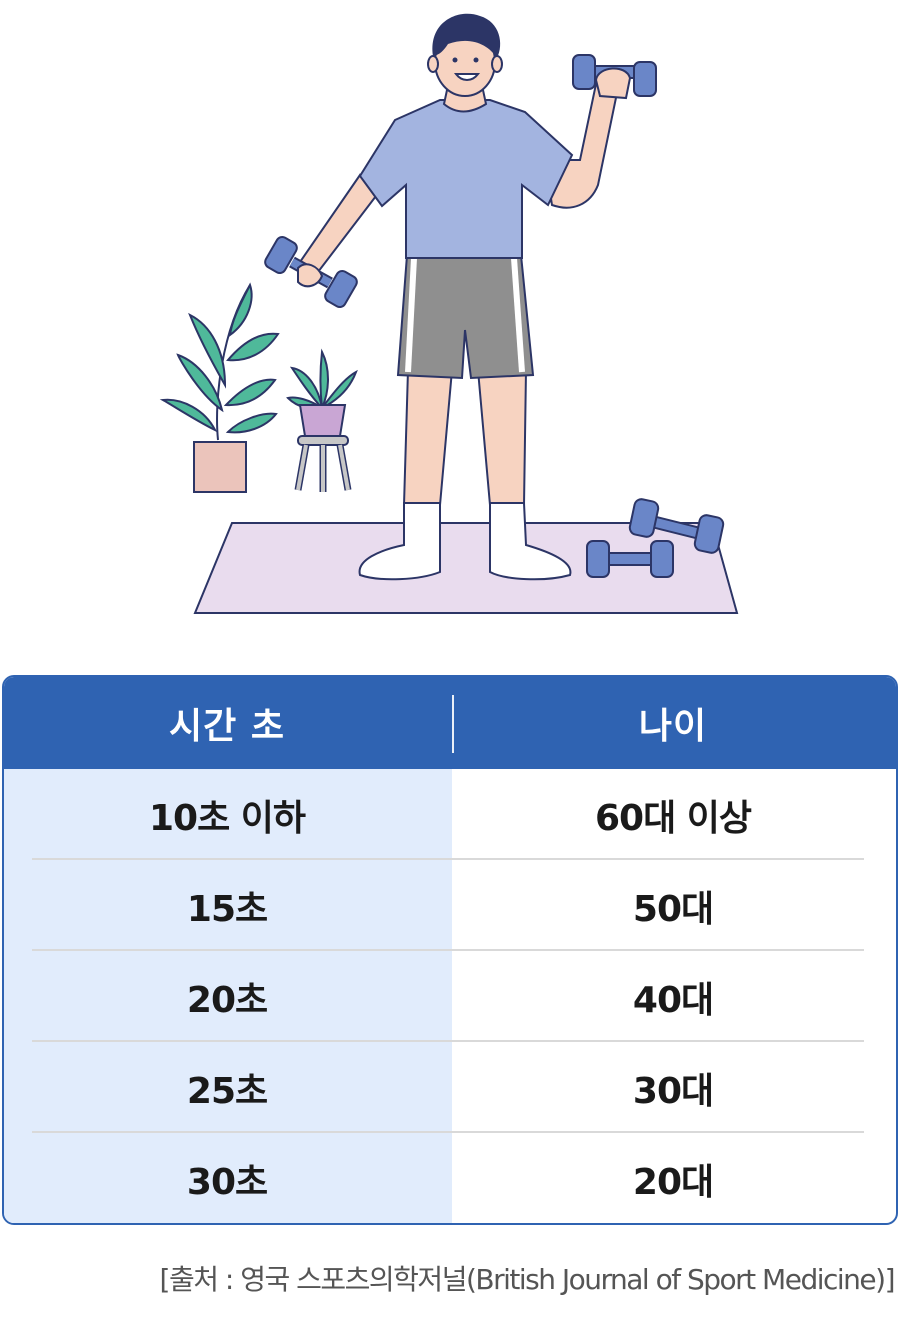 The image size is (900, 1320). What do you see at coordinates (450, 723) in the screenshot?
I see `table-header: 시간 초 나이` at bounding box center [450, 723].